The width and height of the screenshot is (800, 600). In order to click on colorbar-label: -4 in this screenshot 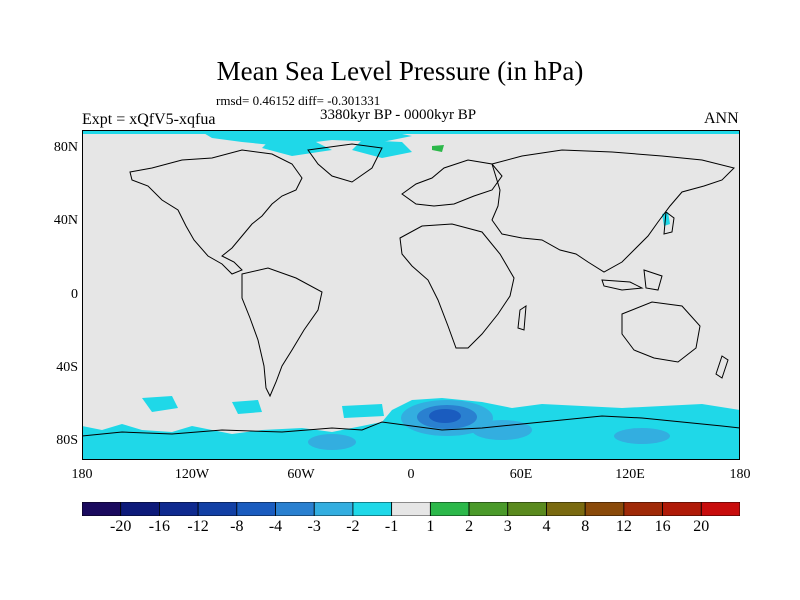, I will do `click(275, 526)`.